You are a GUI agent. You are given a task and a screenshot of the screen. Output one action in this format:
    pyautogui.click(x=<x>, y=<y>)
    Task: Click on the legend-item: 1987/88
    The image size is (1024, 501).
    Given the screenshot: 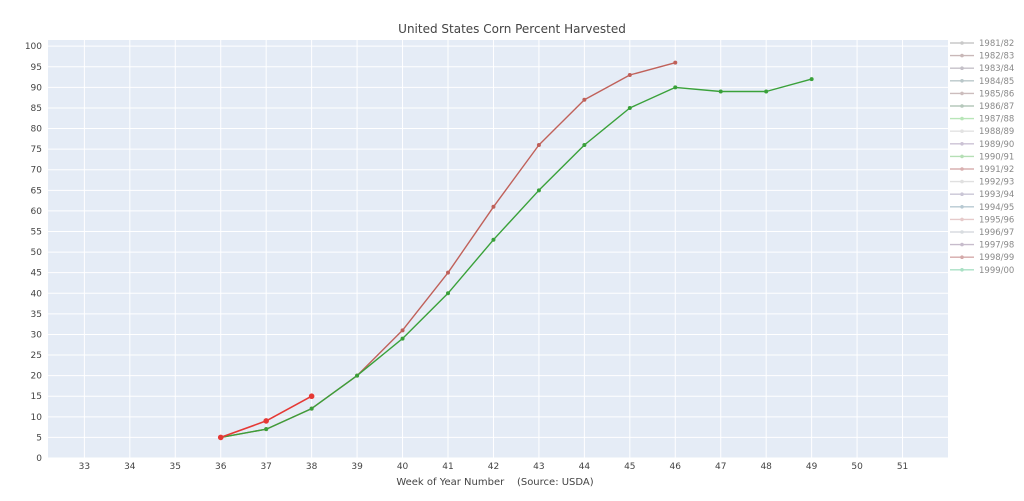 What is the action you would take?
    pyautogui.click(x=982, y=120)
    